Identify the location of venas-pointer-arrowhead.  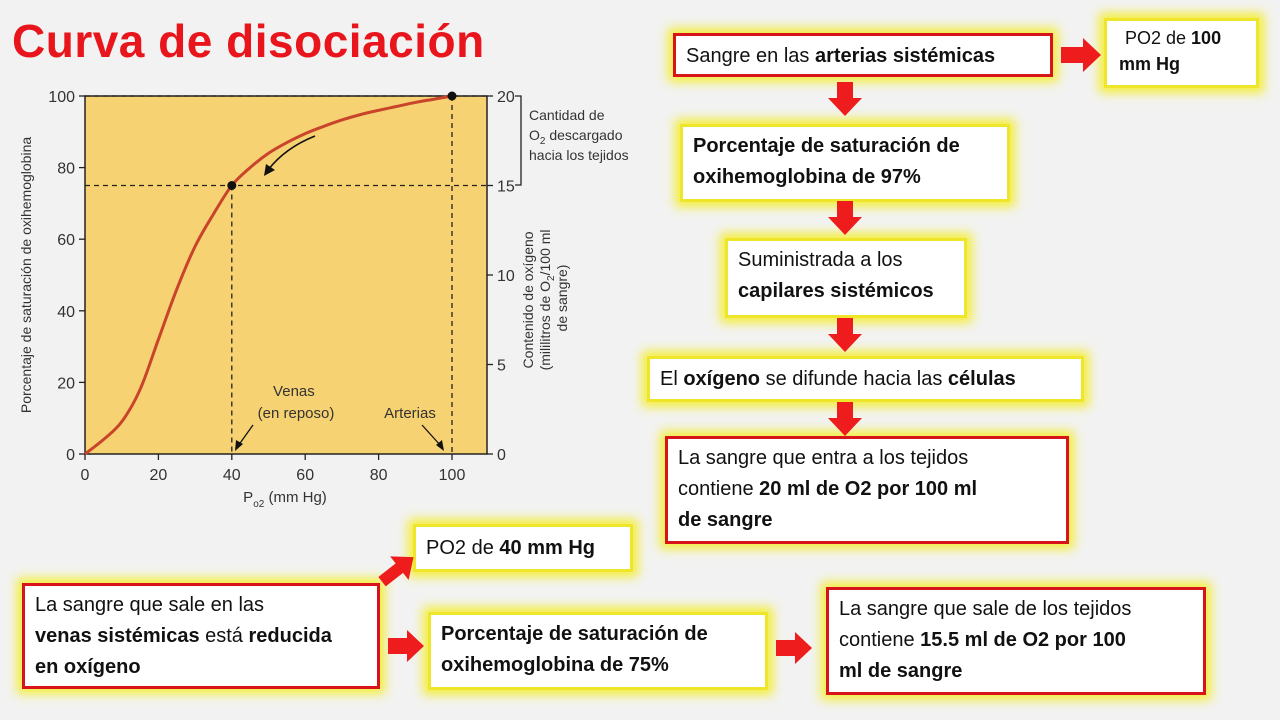
(239, 445).